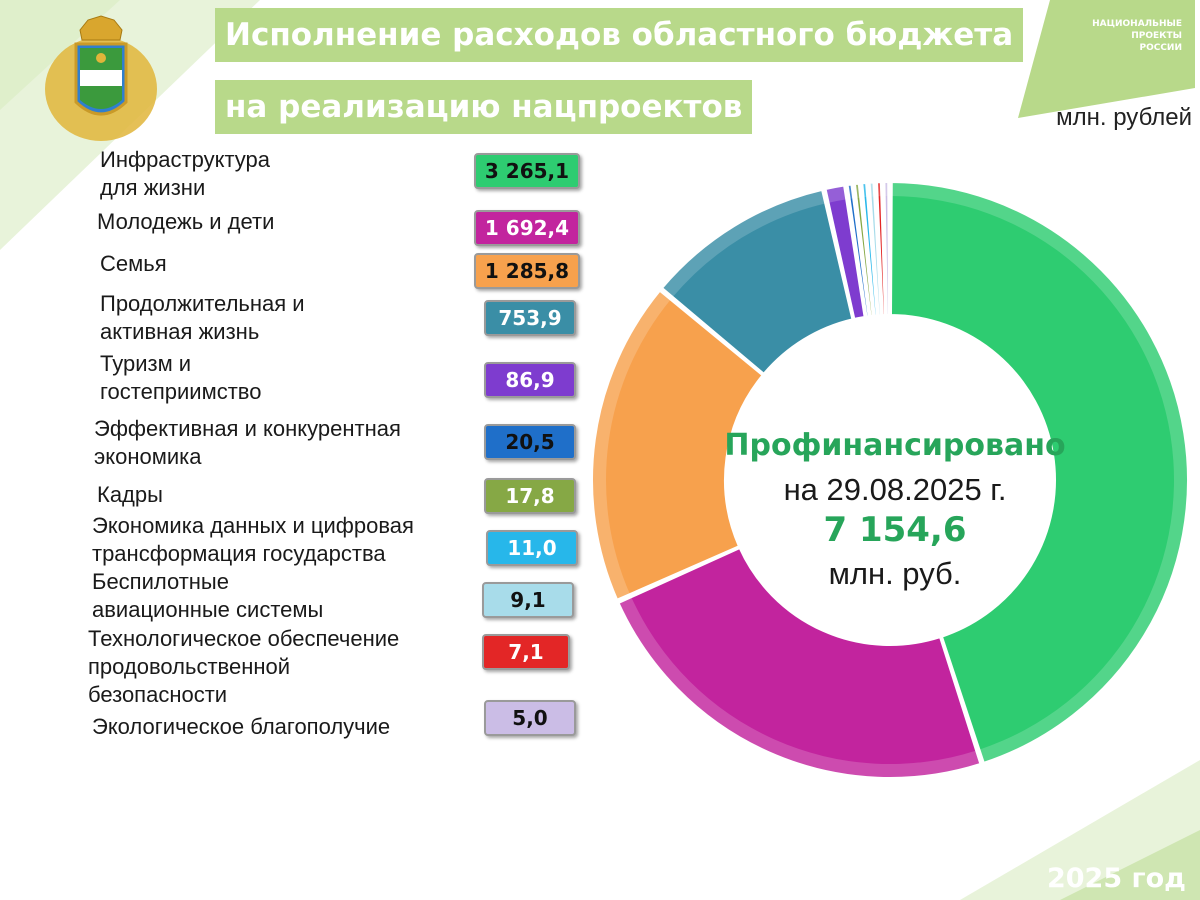 Image resolution: width=1200 pixels, height=900 pixels. I want to click on center-unit-label: млн. руб., so click(895, 573).